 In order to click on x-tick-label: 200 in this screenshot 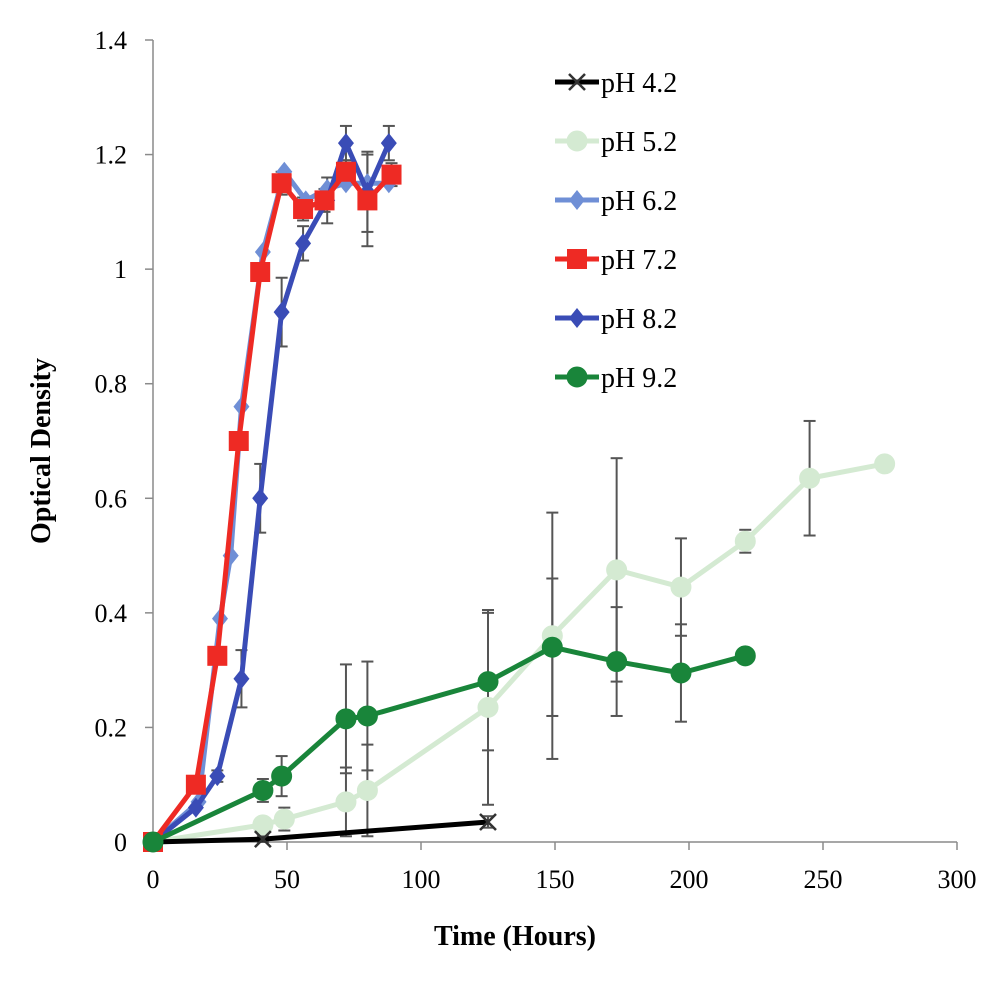, I will do `click(689, 879)`.